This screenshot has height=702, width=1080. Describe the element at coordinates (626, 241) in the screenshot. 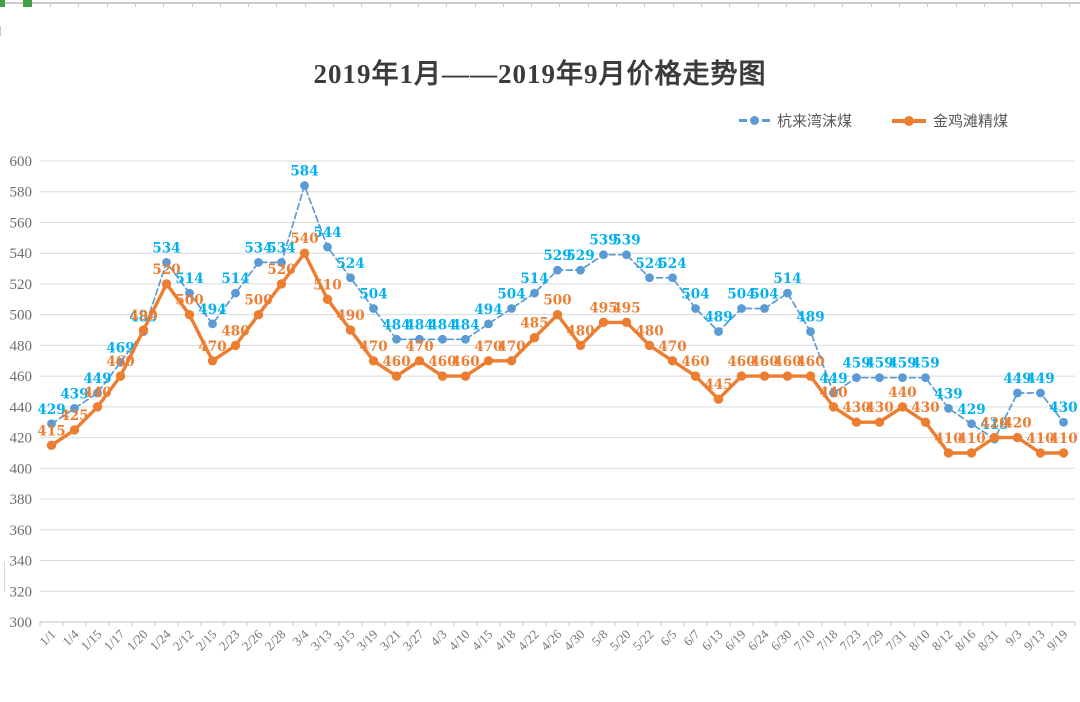

I see `data-point-label: 539` at that location.